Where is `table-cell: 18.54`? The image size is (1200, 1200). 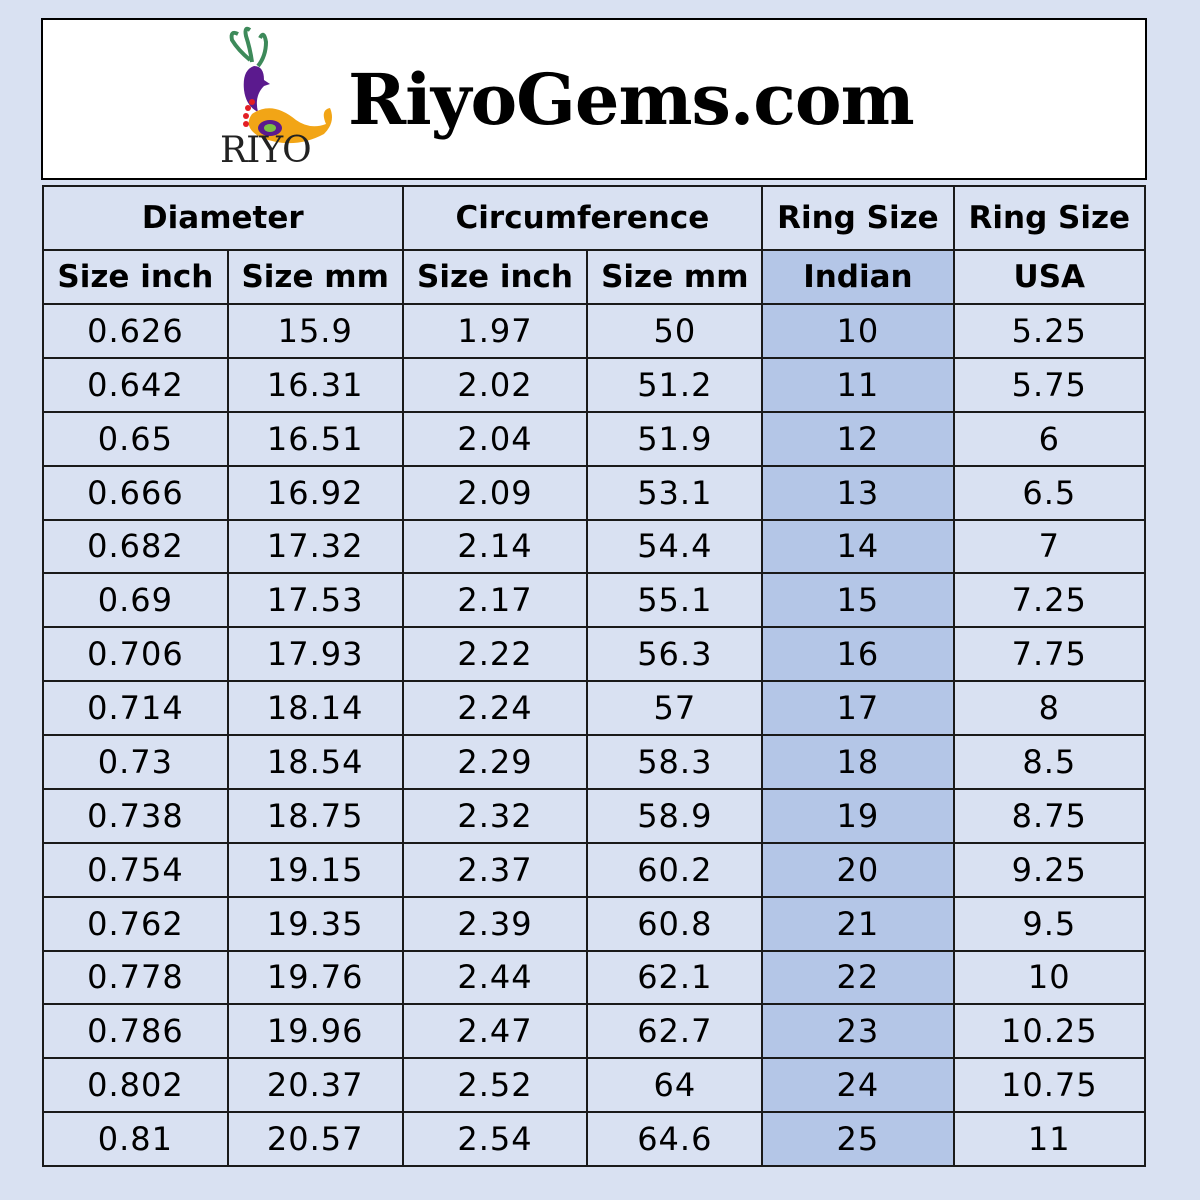
table-cell: 18.54 is located at coordinates (315, 762).